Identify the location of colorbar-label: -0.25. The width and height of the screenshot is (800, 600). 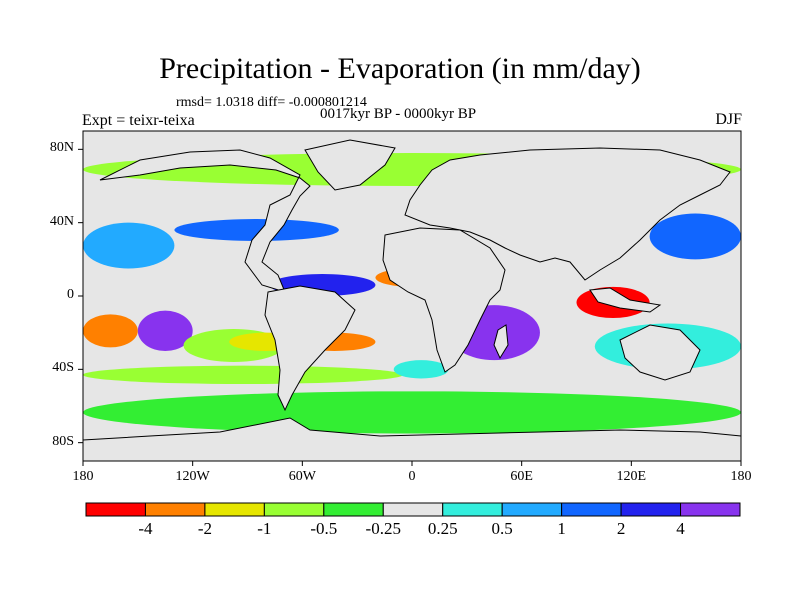
(383, 528).